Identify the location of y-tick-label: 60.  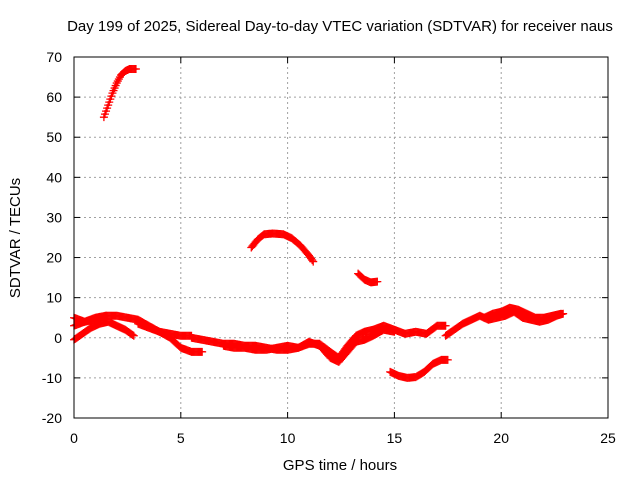
(54, 97).